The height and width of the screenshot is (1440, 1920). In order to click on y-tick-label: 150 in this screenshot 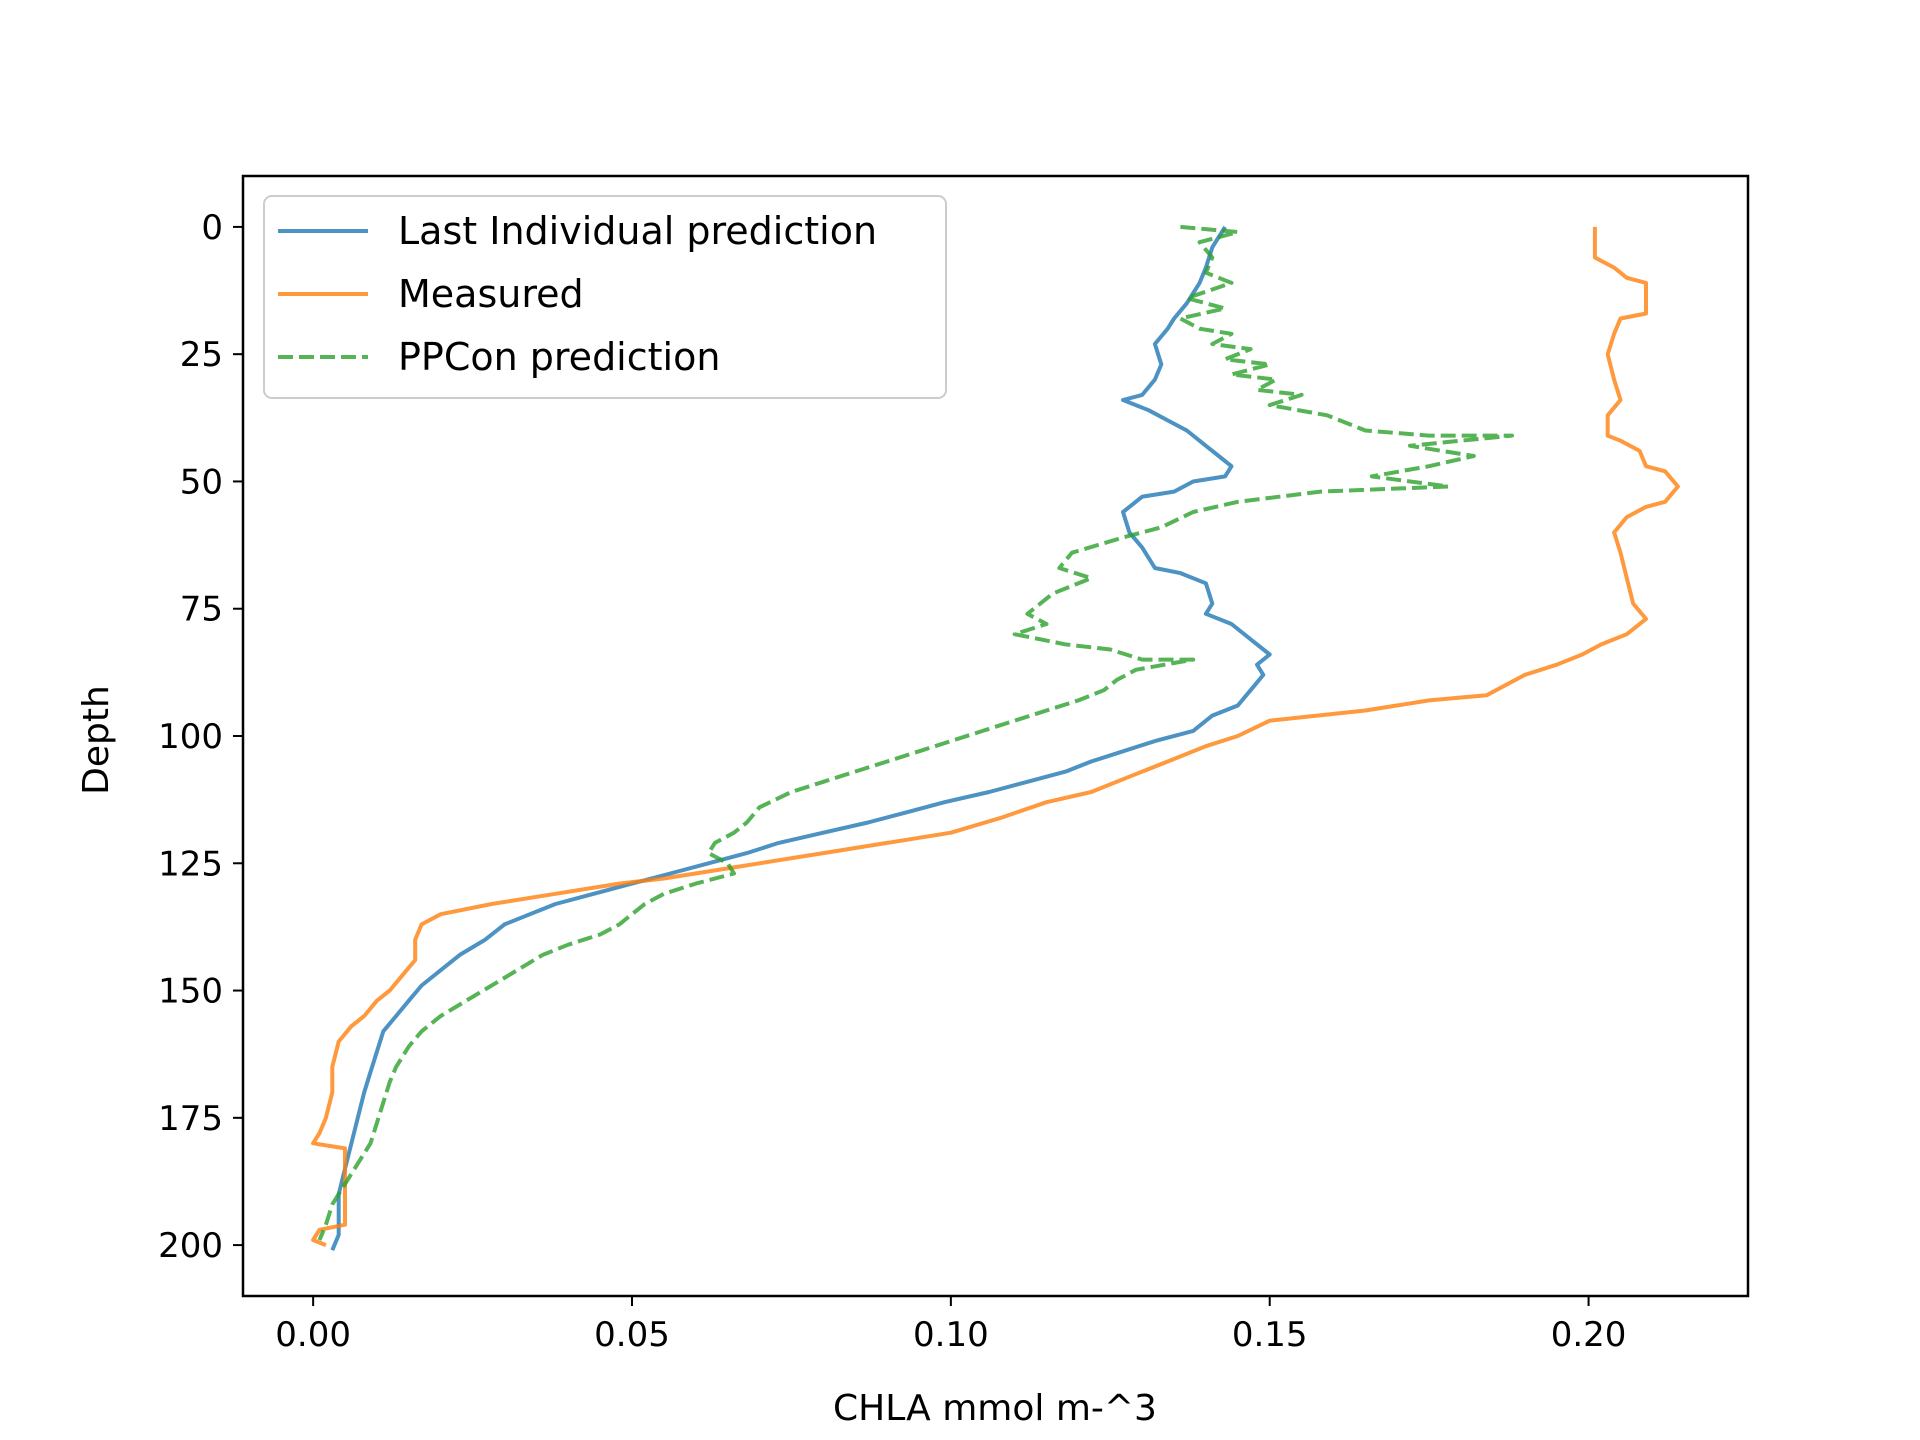, I will do `click(190, 992)`.